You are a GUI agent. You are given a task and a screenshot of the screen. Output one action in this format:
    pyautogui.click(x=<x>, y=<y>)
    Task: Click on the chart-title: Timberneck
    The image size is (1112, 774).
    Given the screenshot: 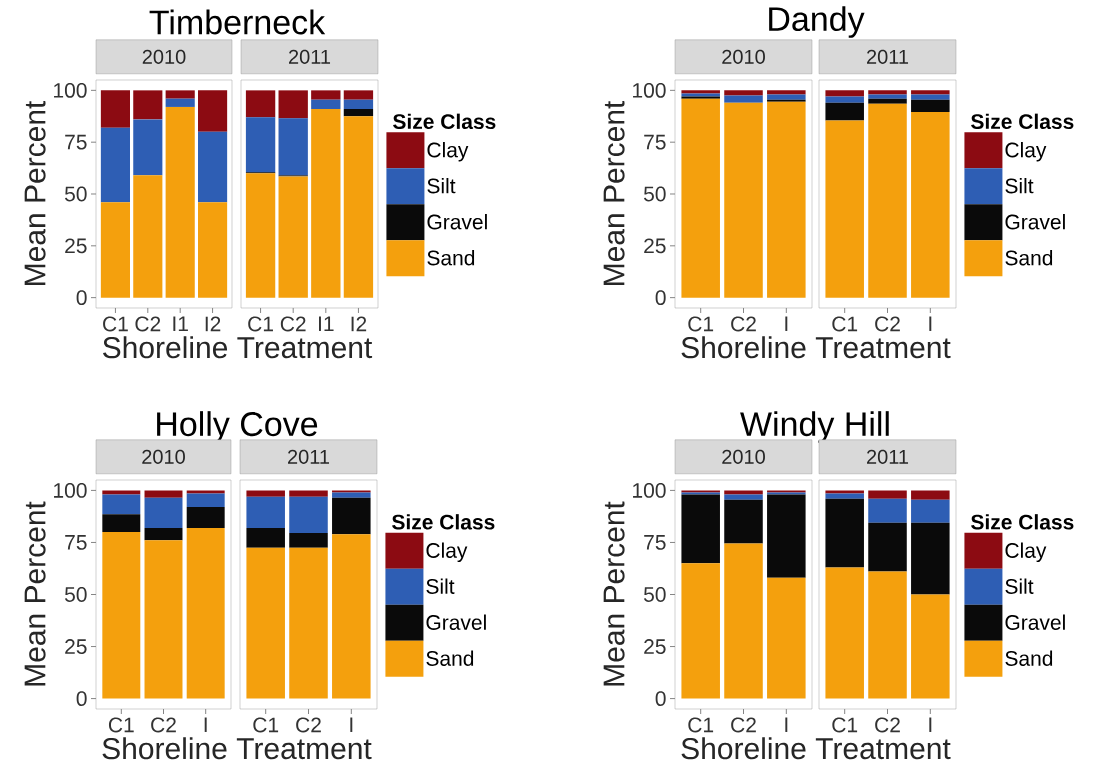 What is the action you would take?
    pyautogui.click(x=237, y=22)
    